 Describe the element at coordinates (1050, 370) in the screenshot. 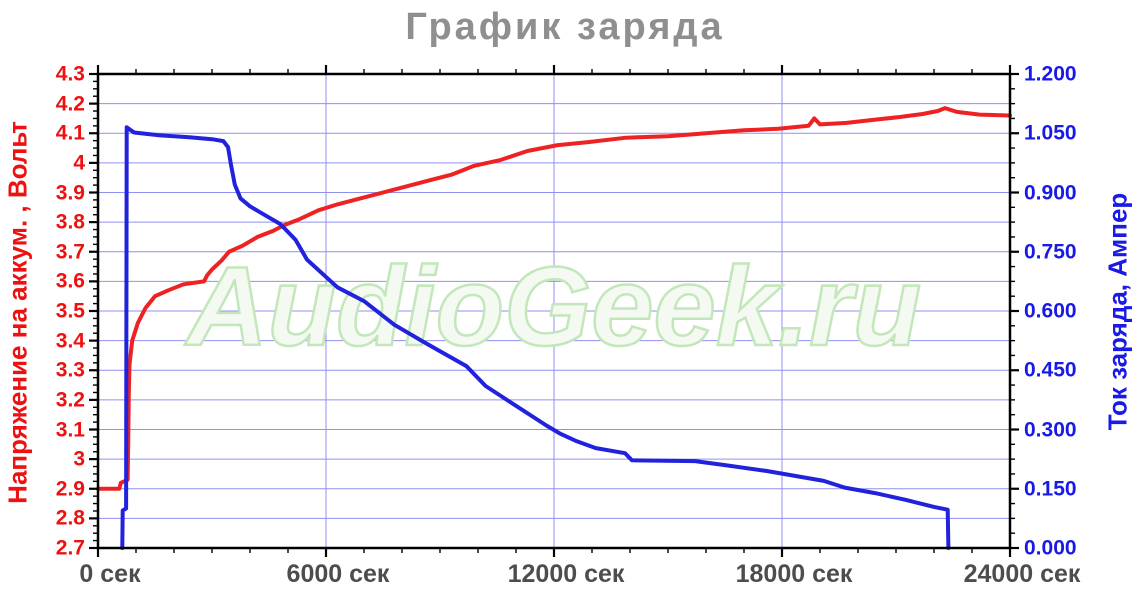

I see `y-right-tick-label: 0.450` at that location.